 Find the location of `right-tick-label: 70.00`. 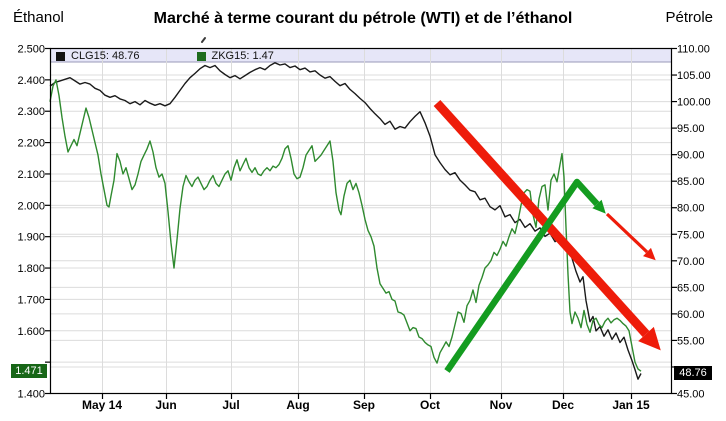

right-tick-label: 70.00 is located at coordinates (691, 262).